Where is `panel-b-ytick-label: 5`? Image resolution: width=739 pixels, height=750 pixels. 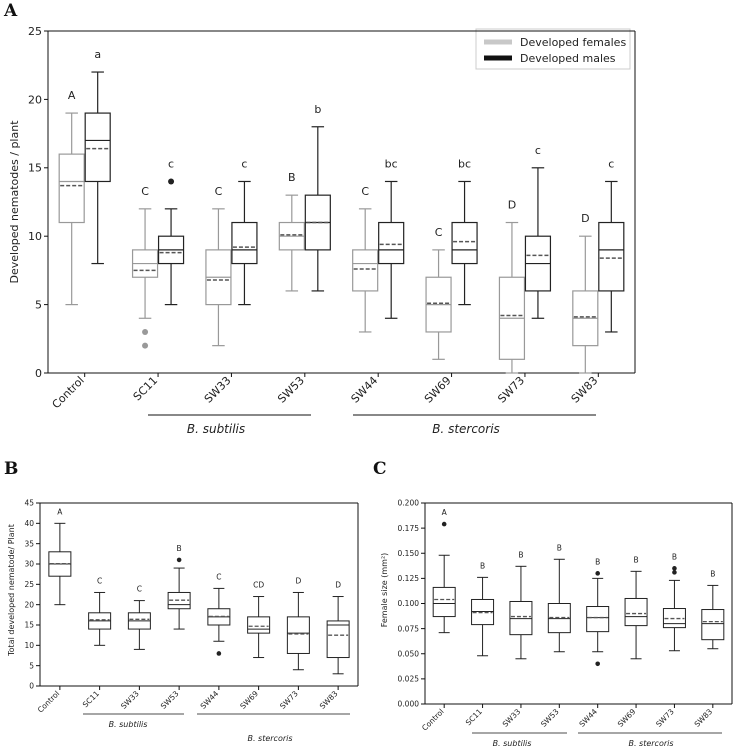 panel-b-ytick-label: 5 is located at coordinates (31, 665).